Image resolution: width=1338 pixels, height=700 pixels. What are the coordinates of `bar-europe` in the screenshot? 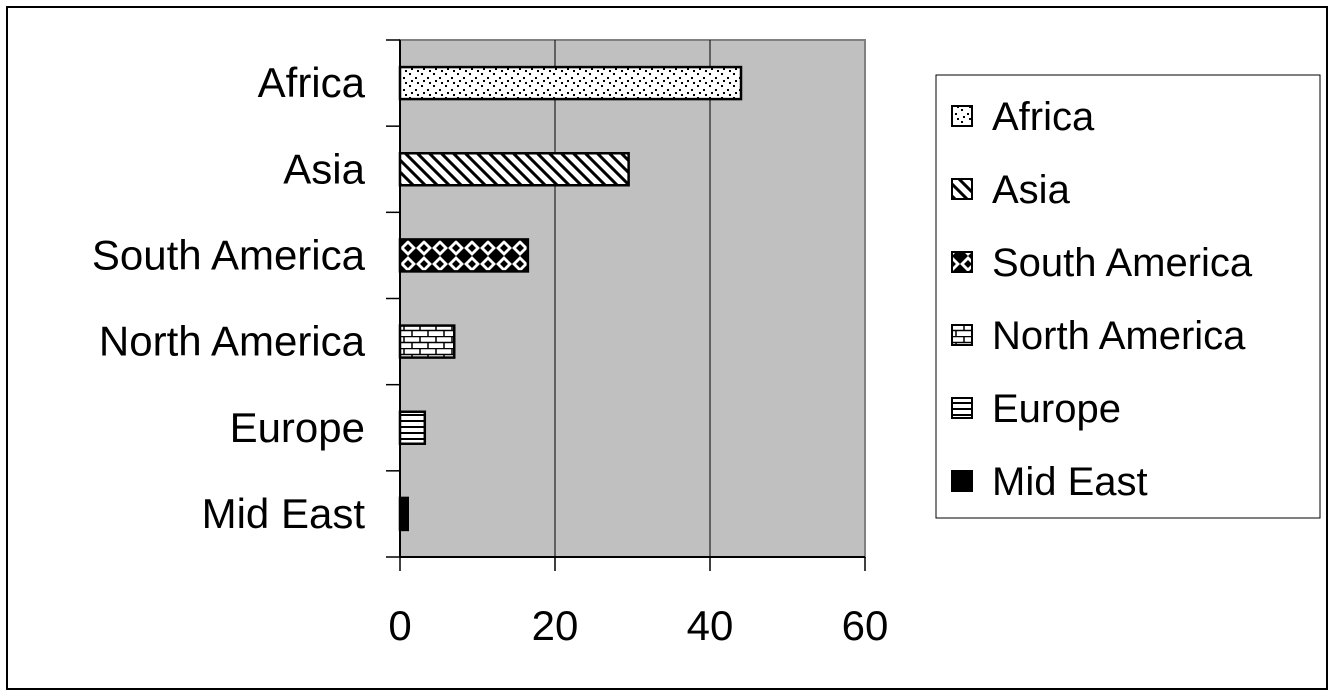 It's located at (412, 428).